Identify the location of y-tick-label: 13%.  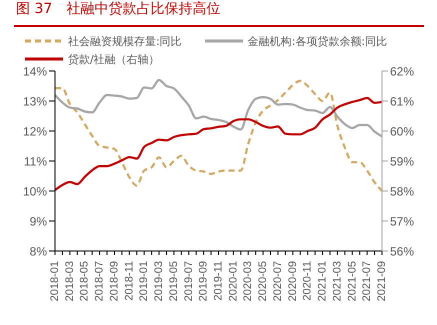
(35, 101).